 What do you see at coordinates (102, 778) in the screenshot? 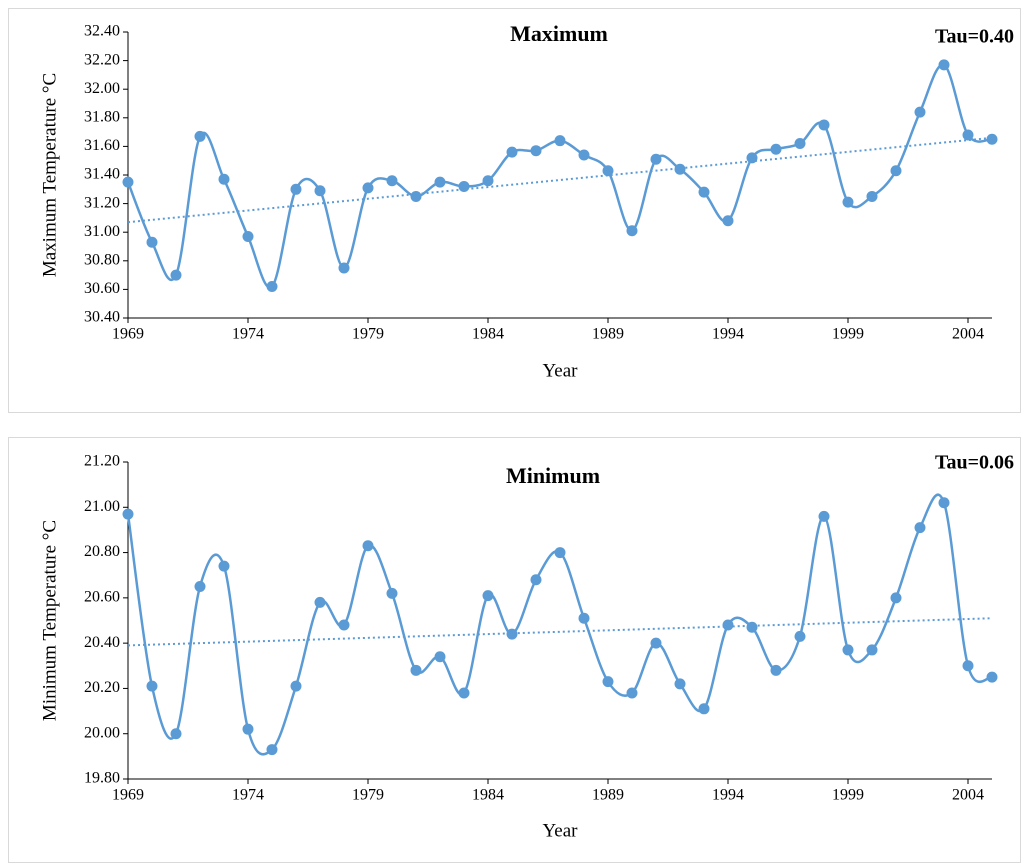
I see `y-tick-label: 19.80` at bounding box center [102, 778].